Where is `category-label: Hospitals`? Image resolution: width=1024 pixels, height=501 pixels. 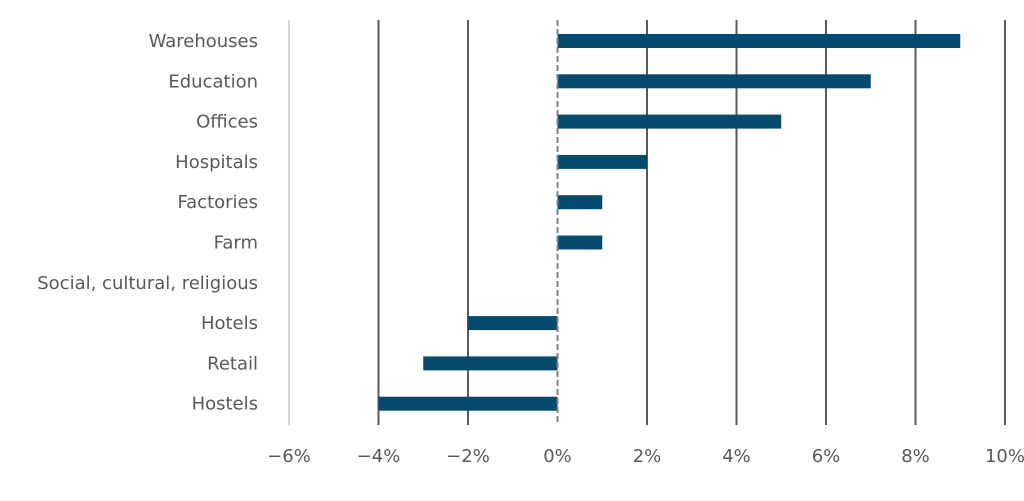 category-label: Hospitals is located at coordinates (216, 162).